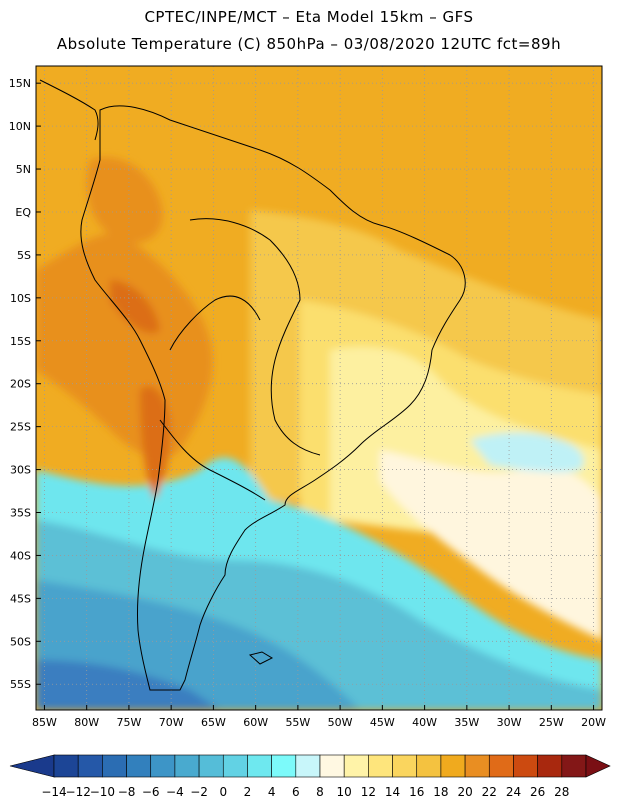  Describe the element at coordinates (215, 323) in the screenshot. I see `andes-border` at that location.